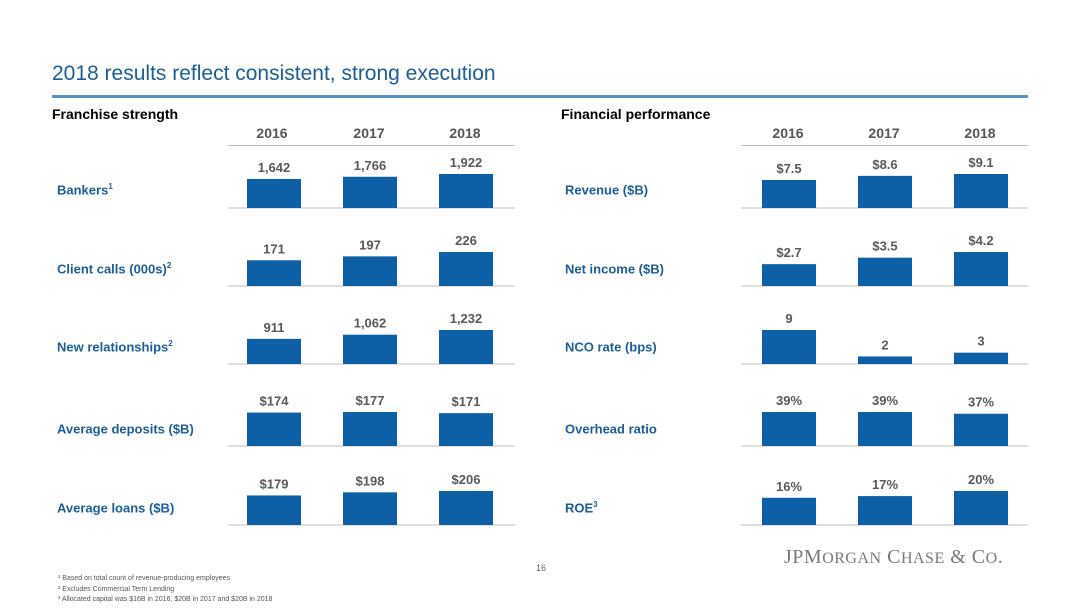 This screenshot has height=608, width=1080. Describe the element at coordinates (885, 271) in the screenshot. I see `net-income-b-bar-2017` at that location.